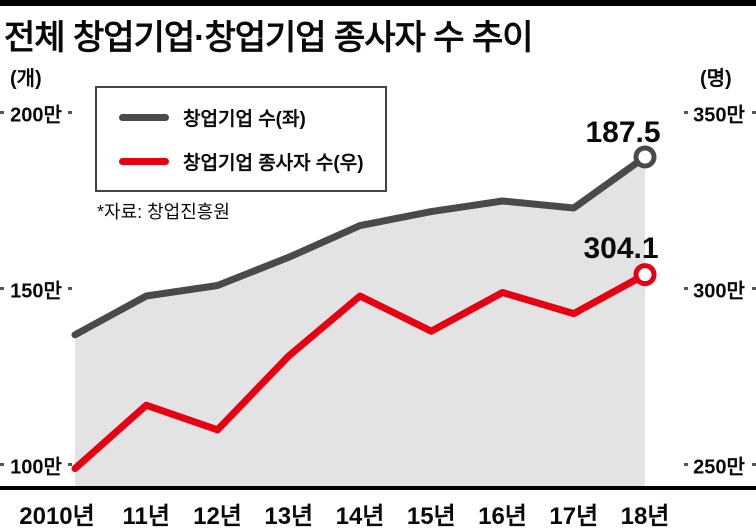 Image resolution: width=756 pixels, height=530 pixels. I want to click on source-note: *자료: 창업진흥원, so click(163, 212).